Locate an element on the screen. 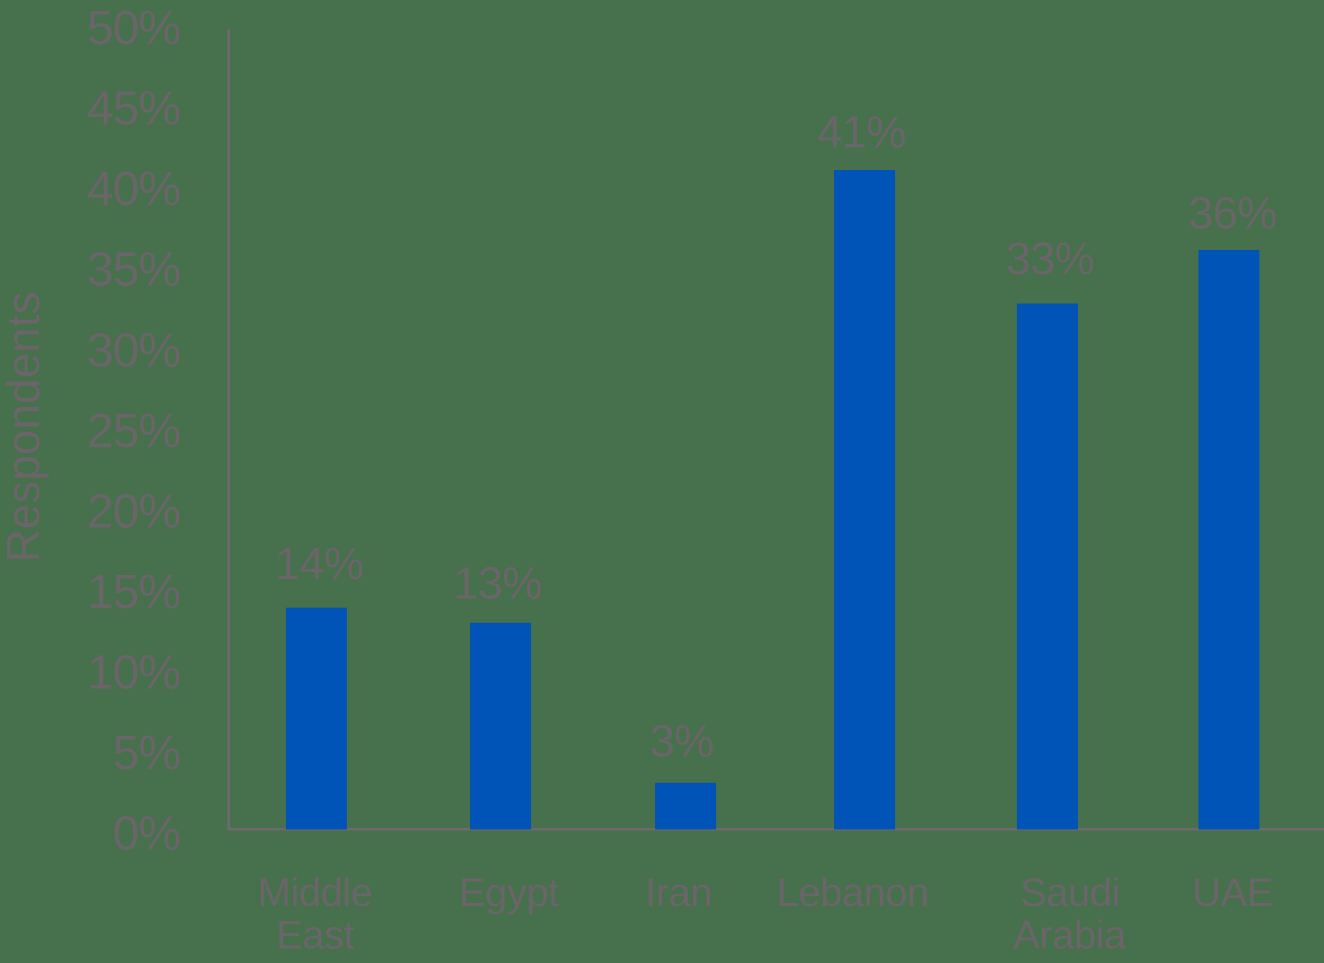 Image resolution: width=1324 pixels, height=963 pixels. svg-text: 13% is located at coordinates (497, 583).